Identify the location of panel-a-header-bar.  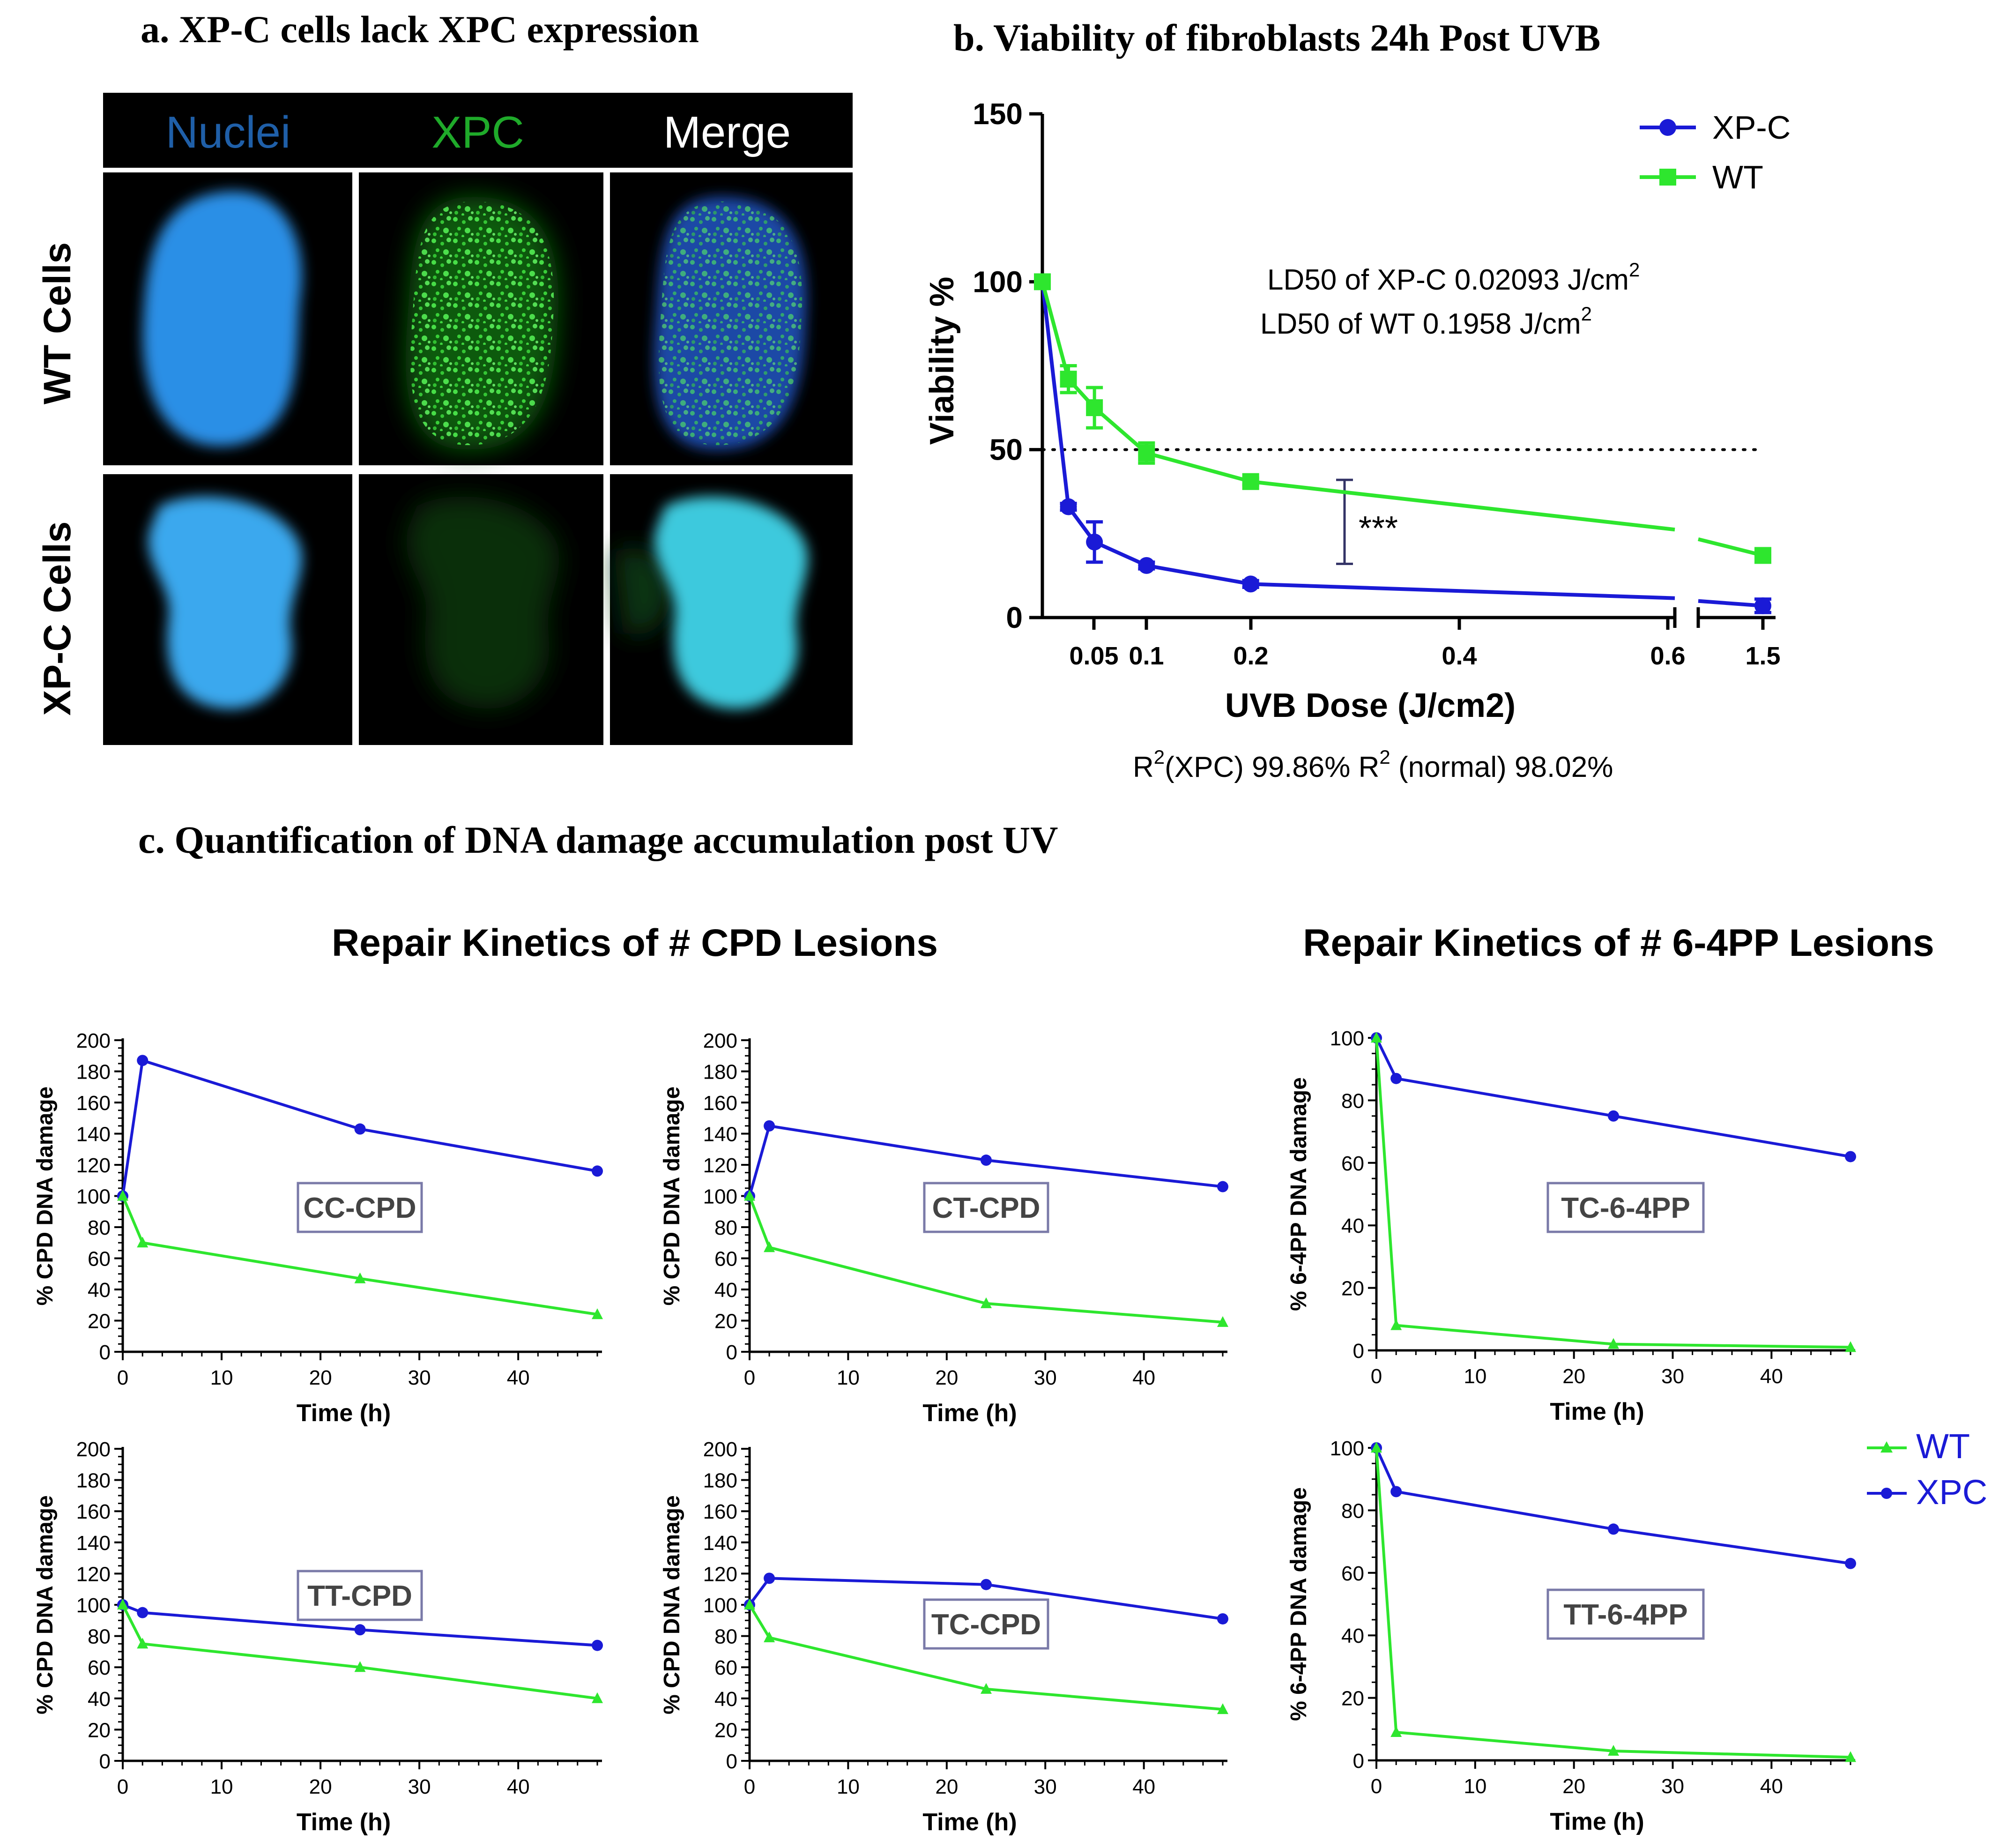
(478, 130).